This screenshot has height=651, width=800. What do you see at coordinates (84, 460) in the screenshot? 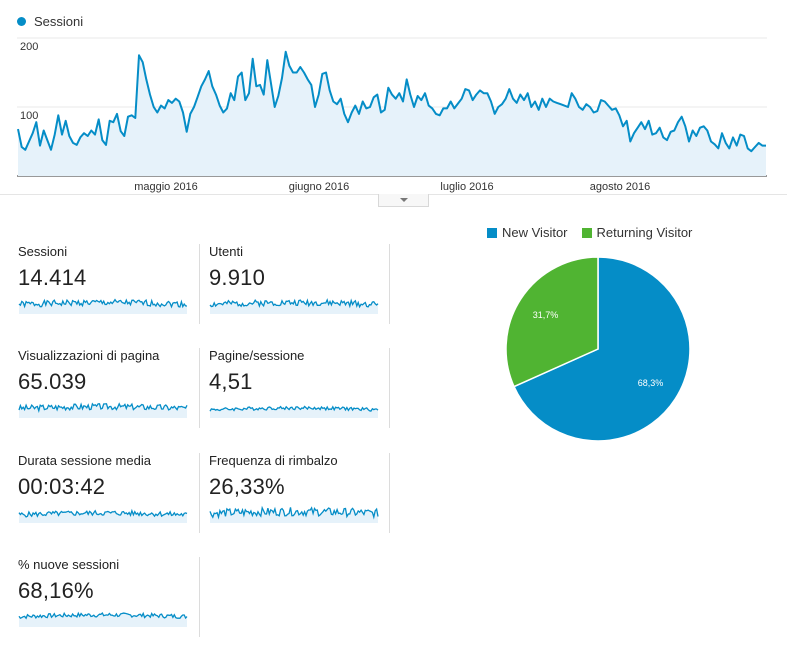
I see `metric-label: Durata sessione media` at bounding box center [84, 460].